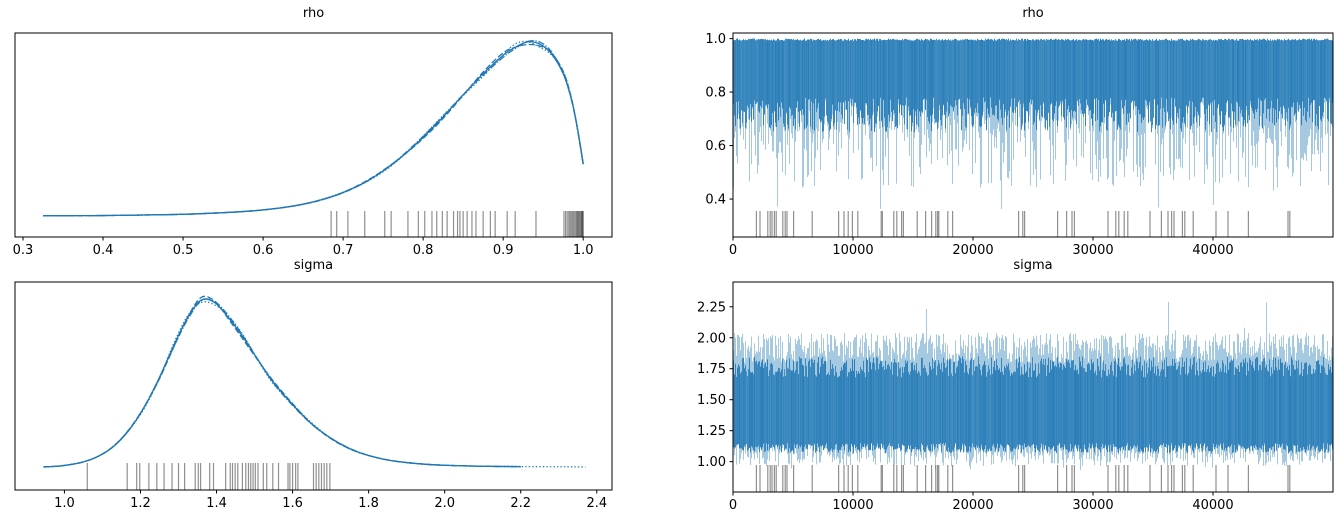 Image resolution: width=1341 pixels, height=526 pixels. What do you see at coordinates (183, 250) in the screenshot?
I see `x-tick-label: 0.5` at bounding box center [183, 250].